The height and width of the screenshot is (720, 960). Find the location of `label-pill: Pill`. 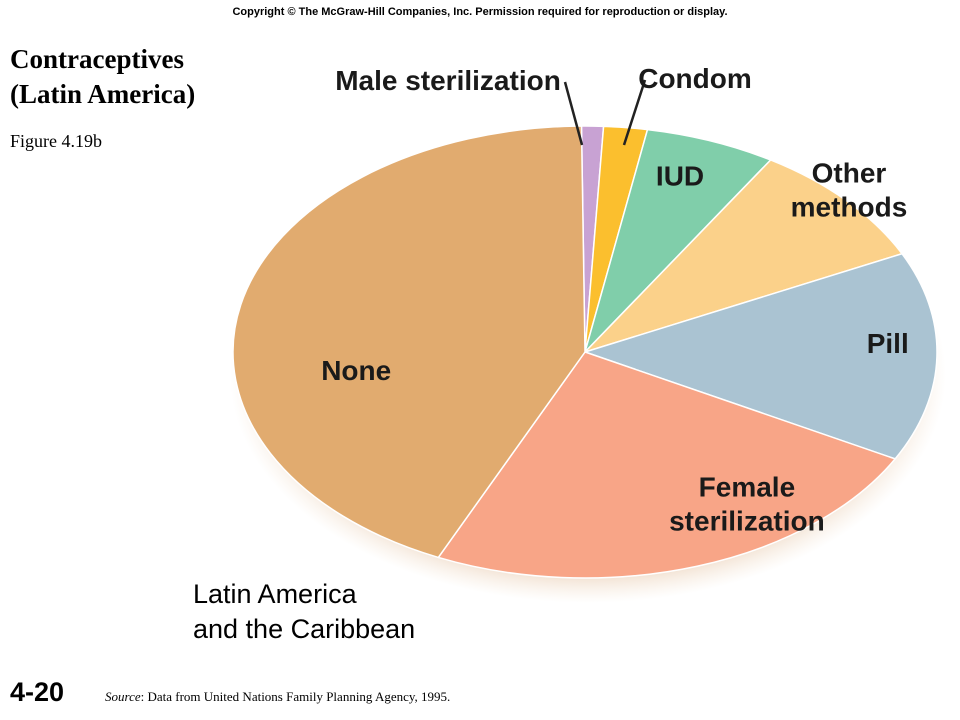

label-pill: Pill is located at coordinates (888, 343).